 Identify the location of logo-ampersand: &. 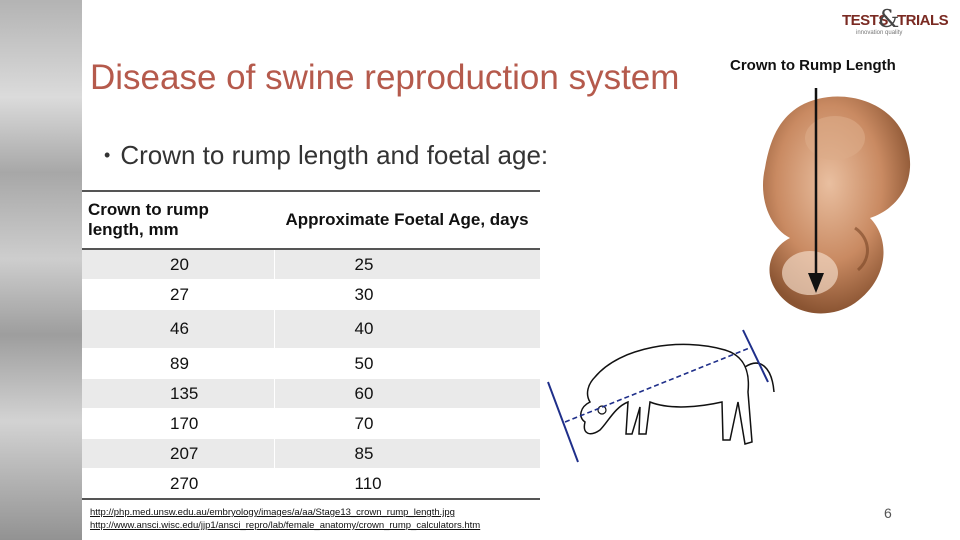
(888, 19).